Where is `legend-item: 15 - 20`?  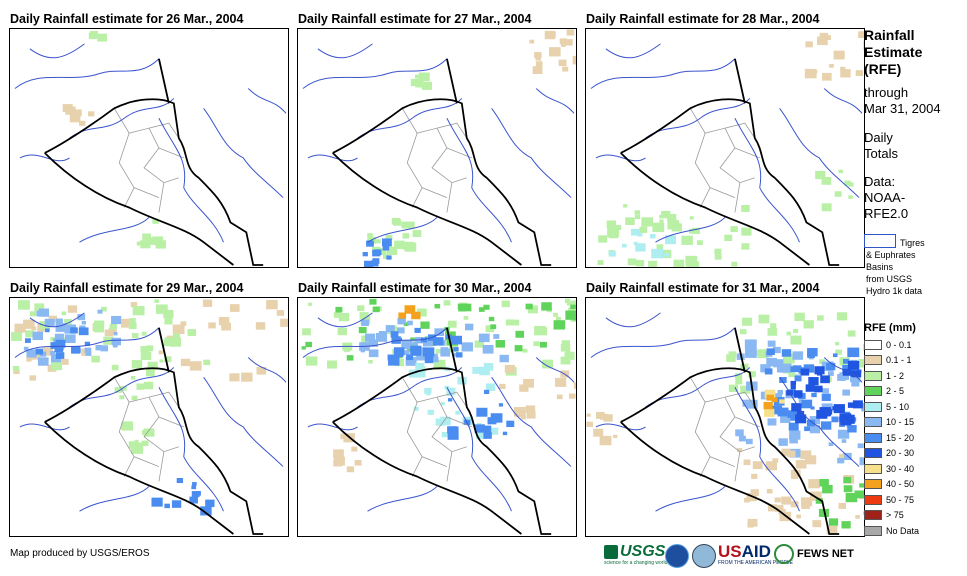
legend-item: 15 - 20 is located at coordinates (889, 437).